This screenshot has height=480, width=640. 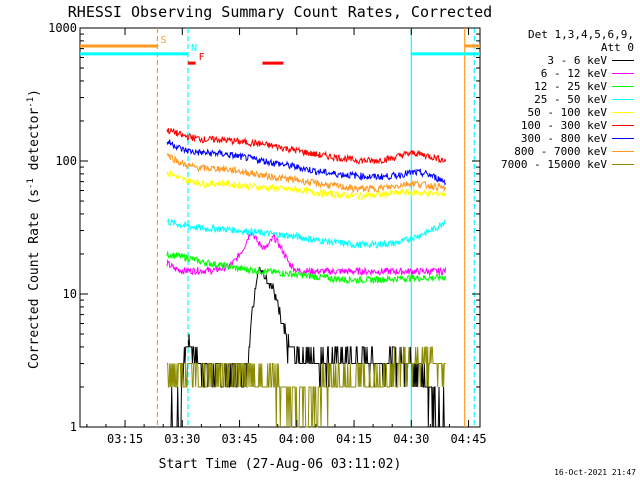 I want to click on status-label-4: F, so click(x=202, y=57).